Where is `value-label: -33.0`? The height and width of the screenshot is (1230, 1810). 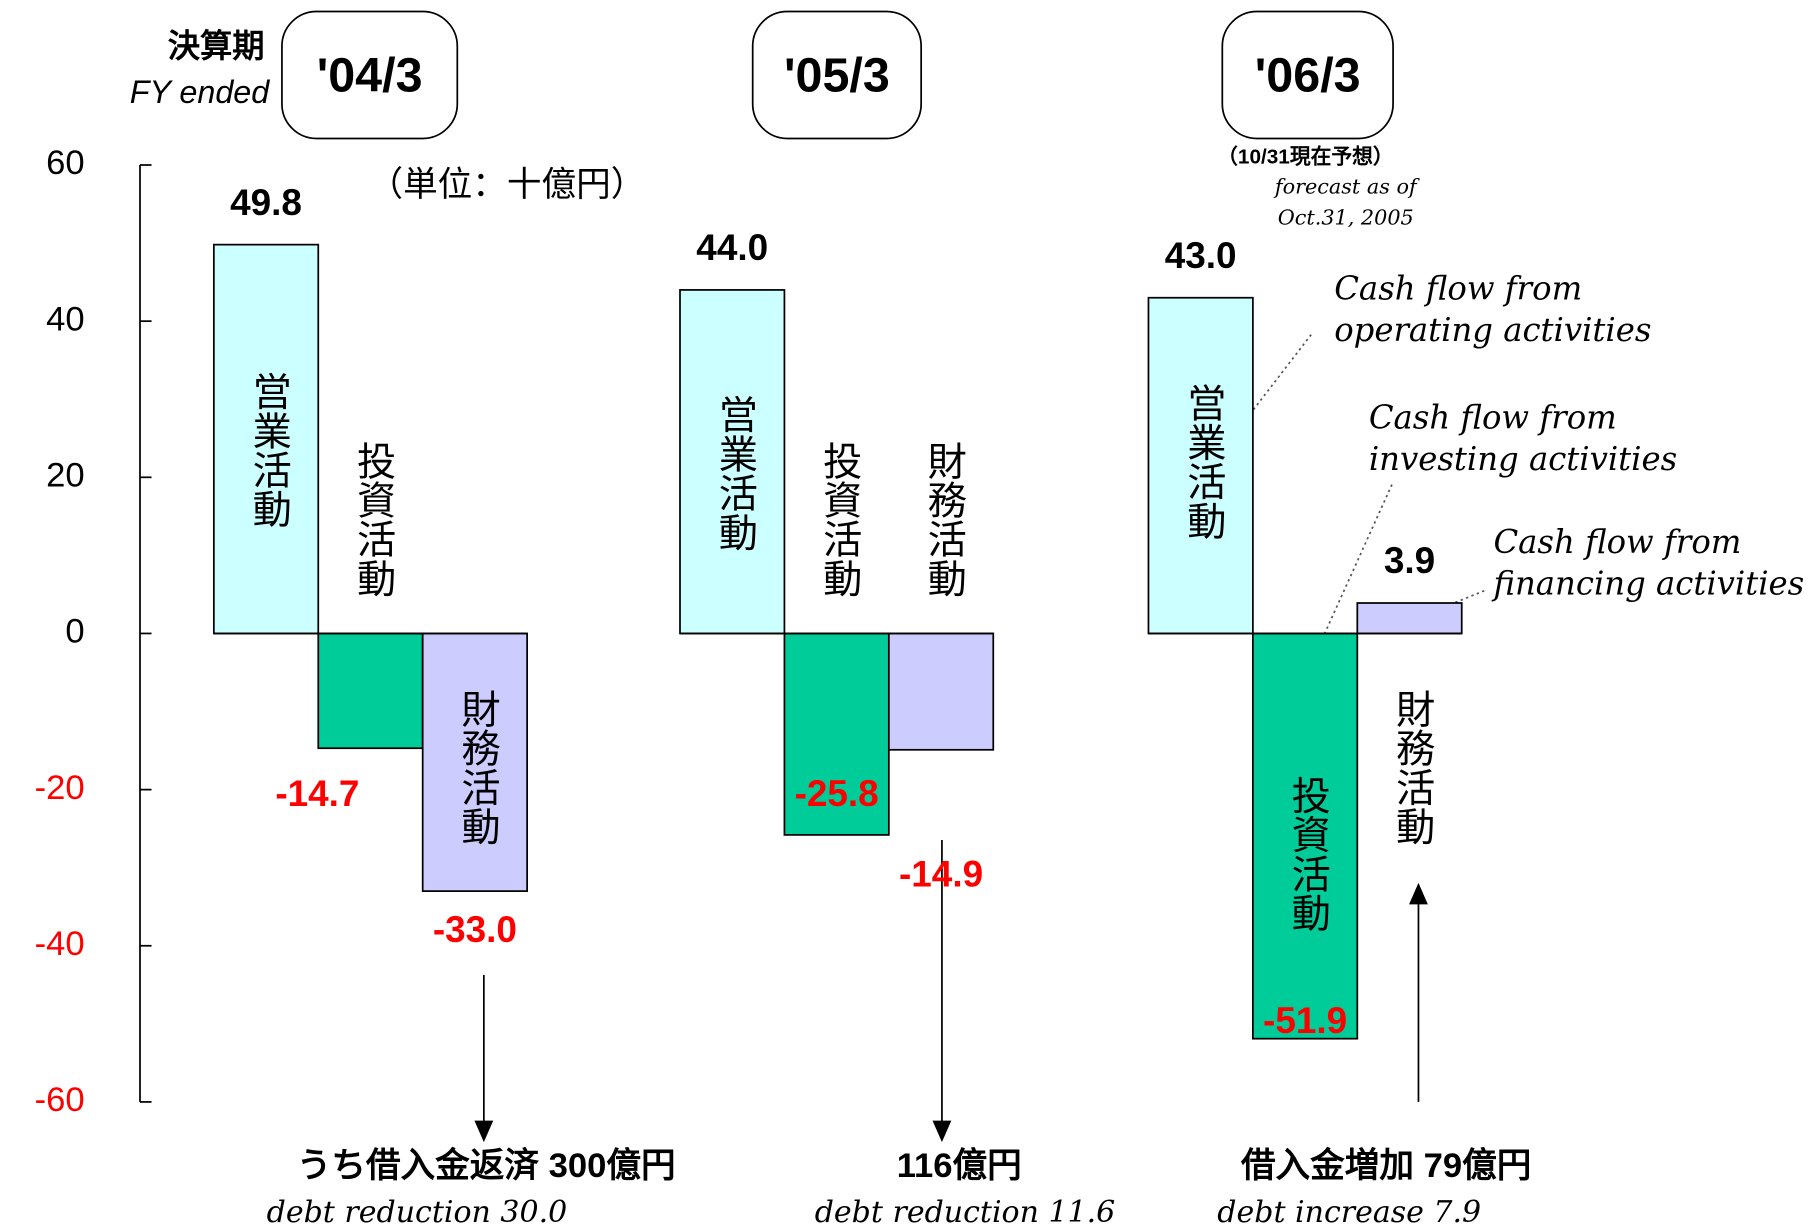 value-label: -33.0 is located at coordinates (475, 929).